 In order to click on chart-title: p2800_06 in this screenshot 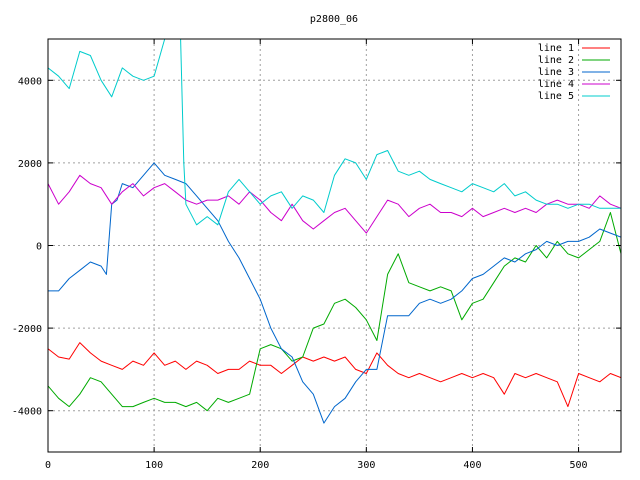, I will do `click(334, 19)`.